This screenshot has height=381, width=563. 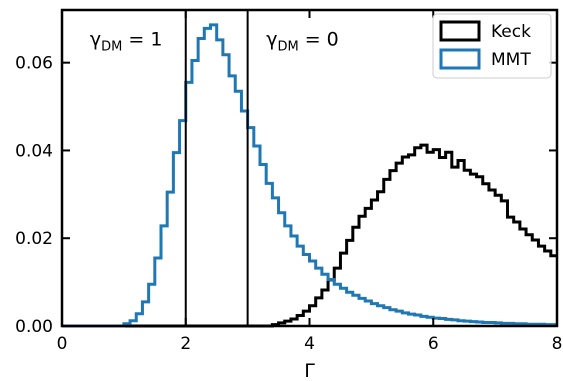 I want to click on y-tick-label: 0.06, so click(x=34, y=64).